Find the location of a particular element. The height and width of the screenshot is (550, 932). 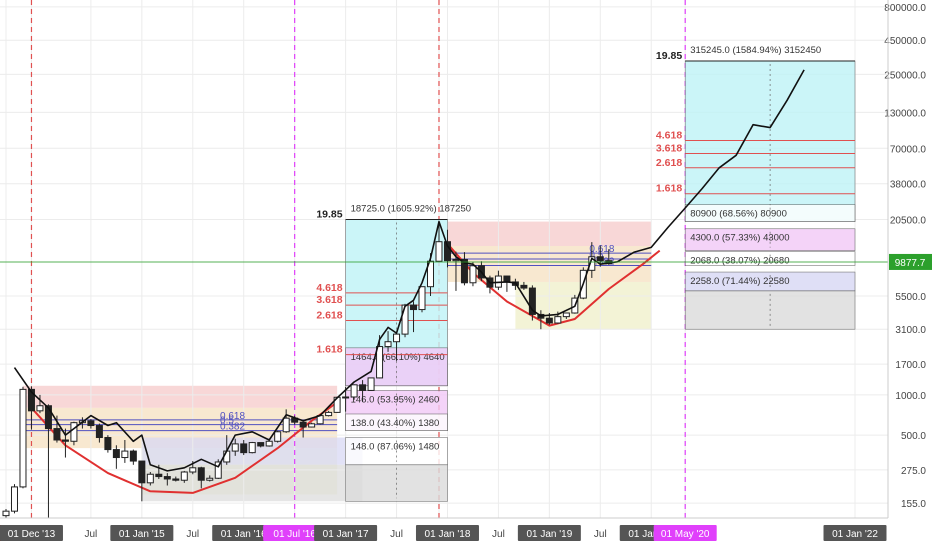

y-tick-label: 130000.0 is located at coordinates (905, 113).